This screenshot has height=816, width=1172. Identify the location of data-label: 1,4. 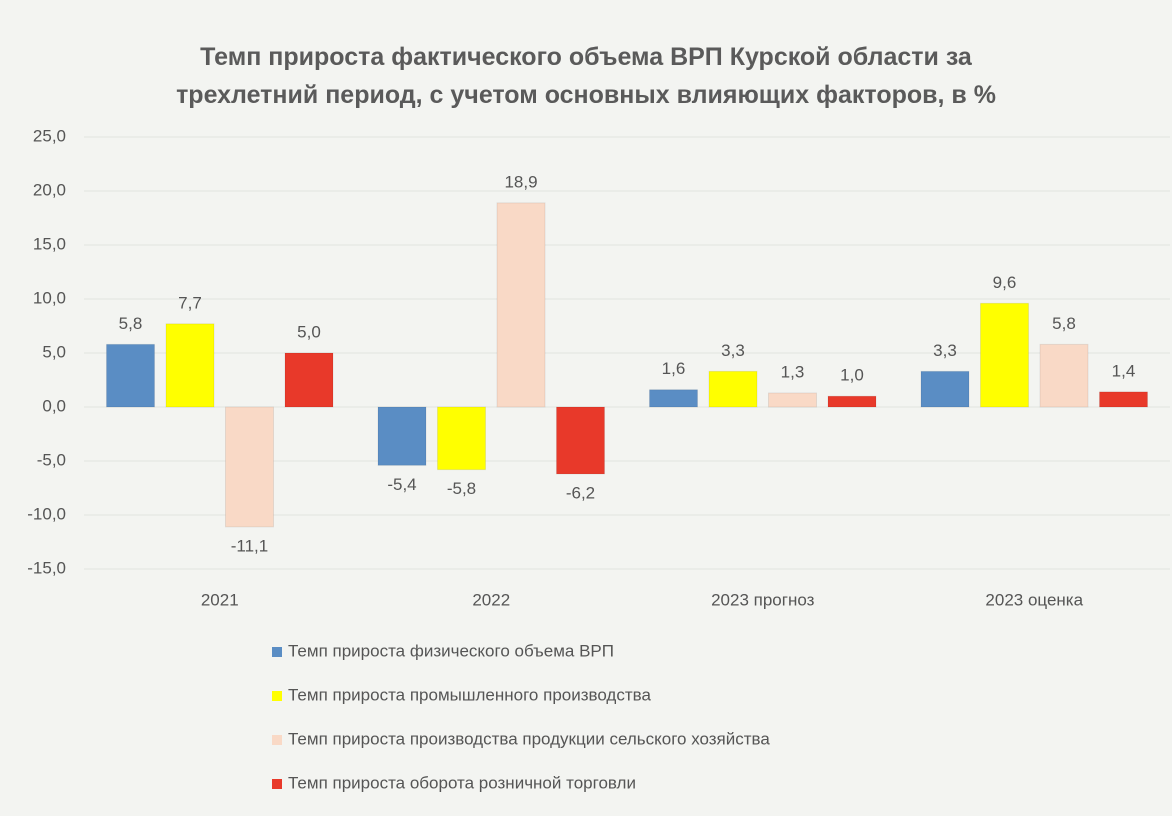
(1124, 370).